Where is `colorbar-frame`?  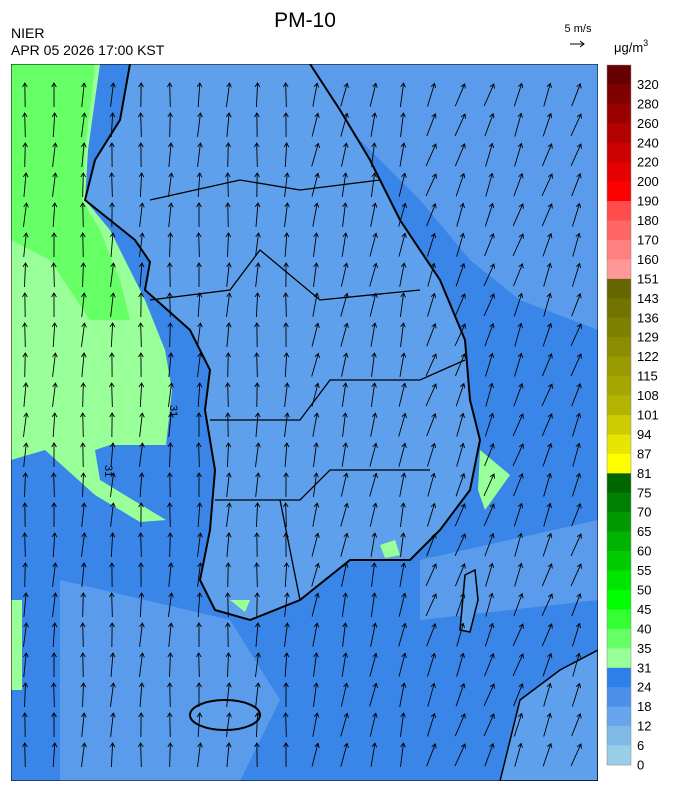 colorbar-frame is located at coordinates (619, 415).